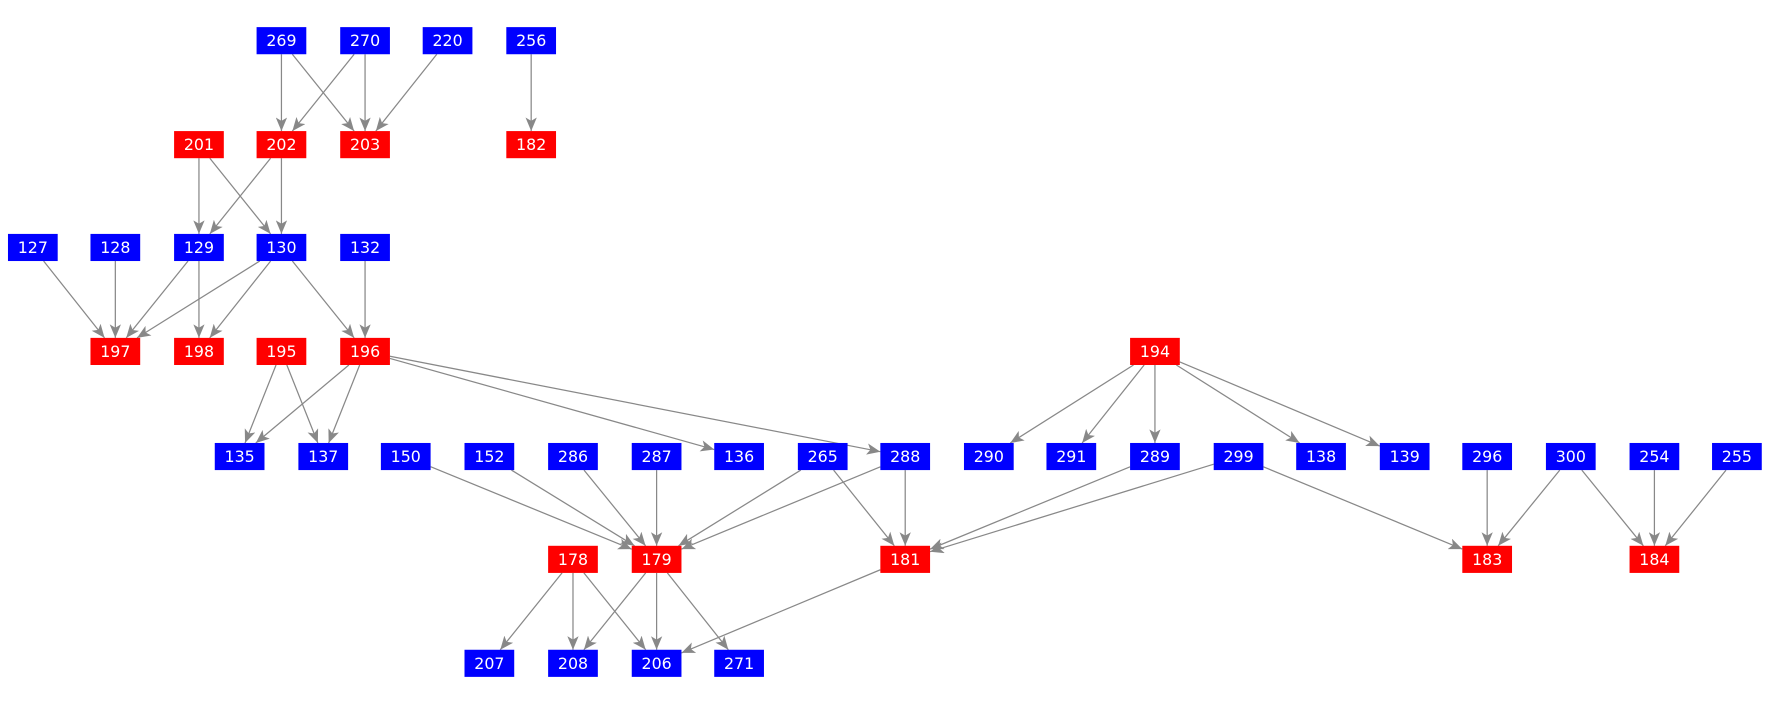  I want to click on node-label: 206, so click(657, 663).